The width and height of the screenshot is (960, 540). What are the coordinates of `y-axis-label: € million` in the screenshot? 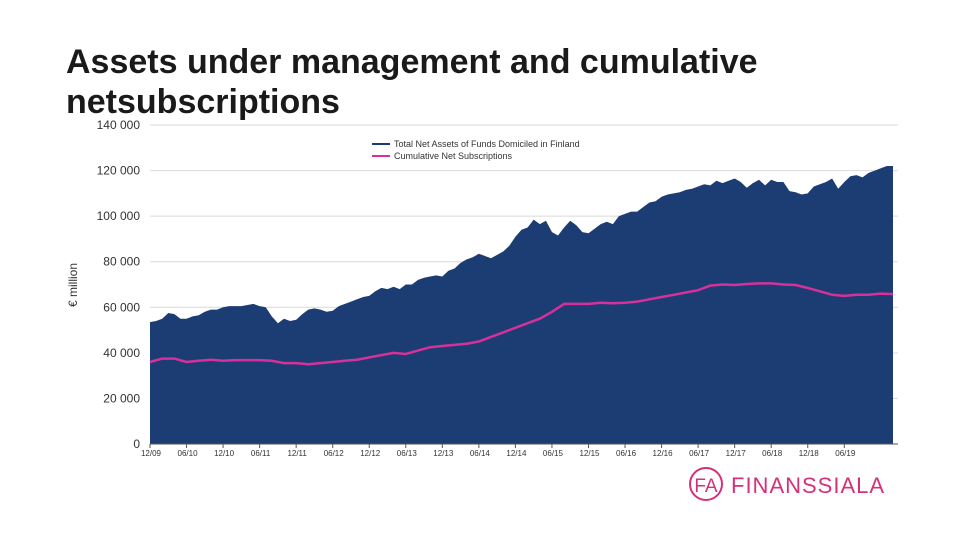 It's located at (73, 285).